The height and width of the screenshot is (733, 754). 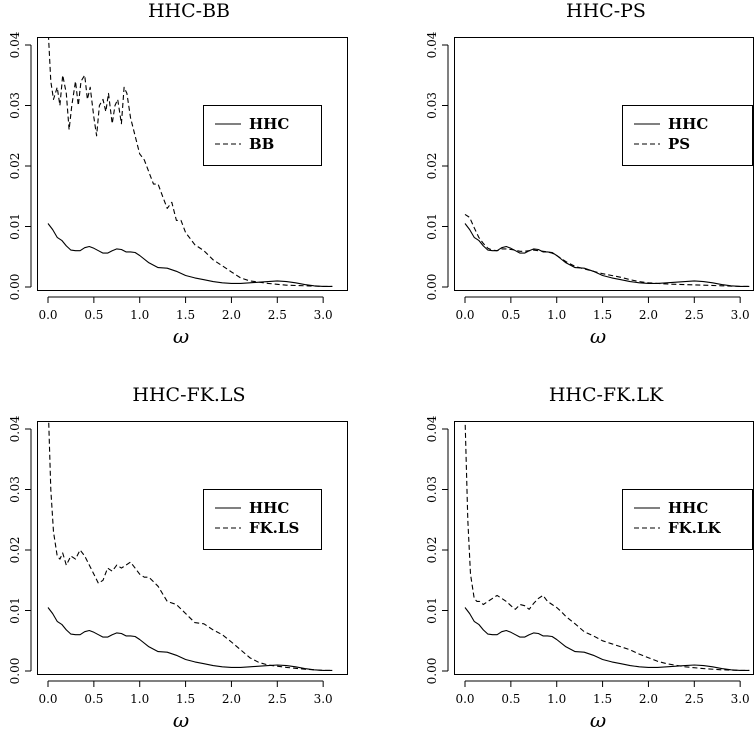 I want to click on series-line-ps, so click(x=607, y=250).